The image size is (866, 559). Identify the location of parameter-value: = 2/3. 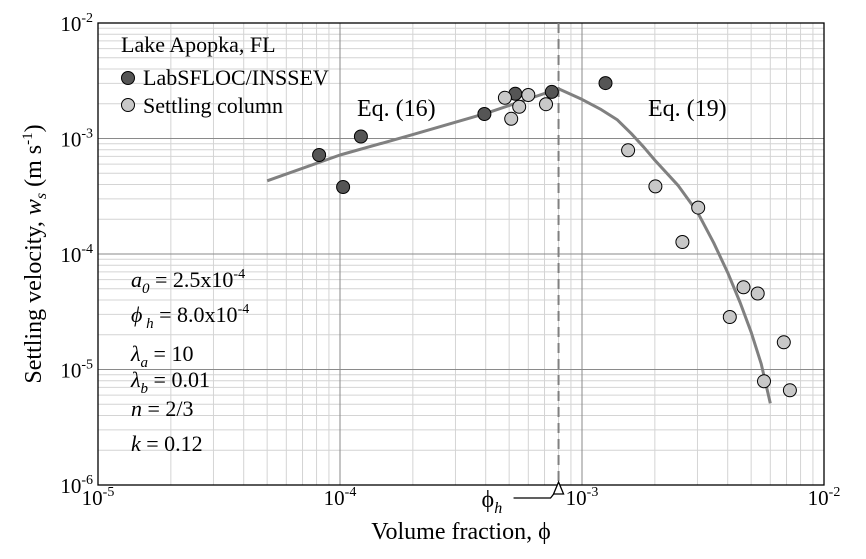
(168, 408).